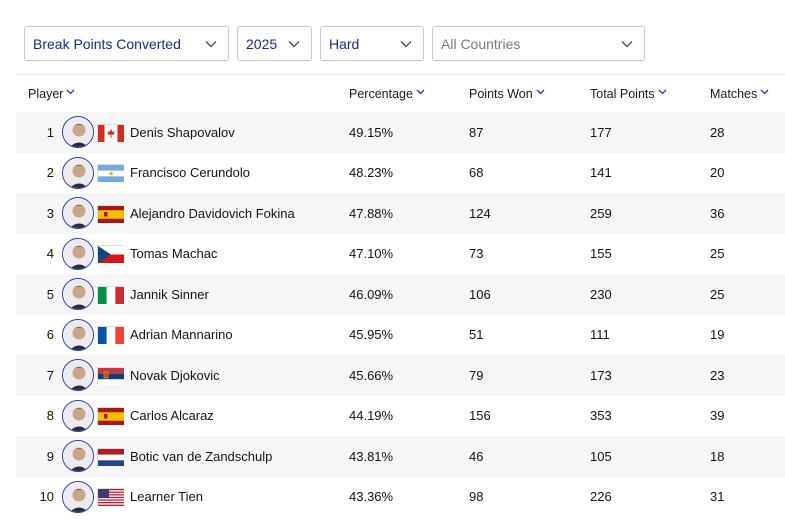 Image resolution: width=785 pixels, height=521 pixels. I want to click on points-won-cell: 87, so click(476, 132).